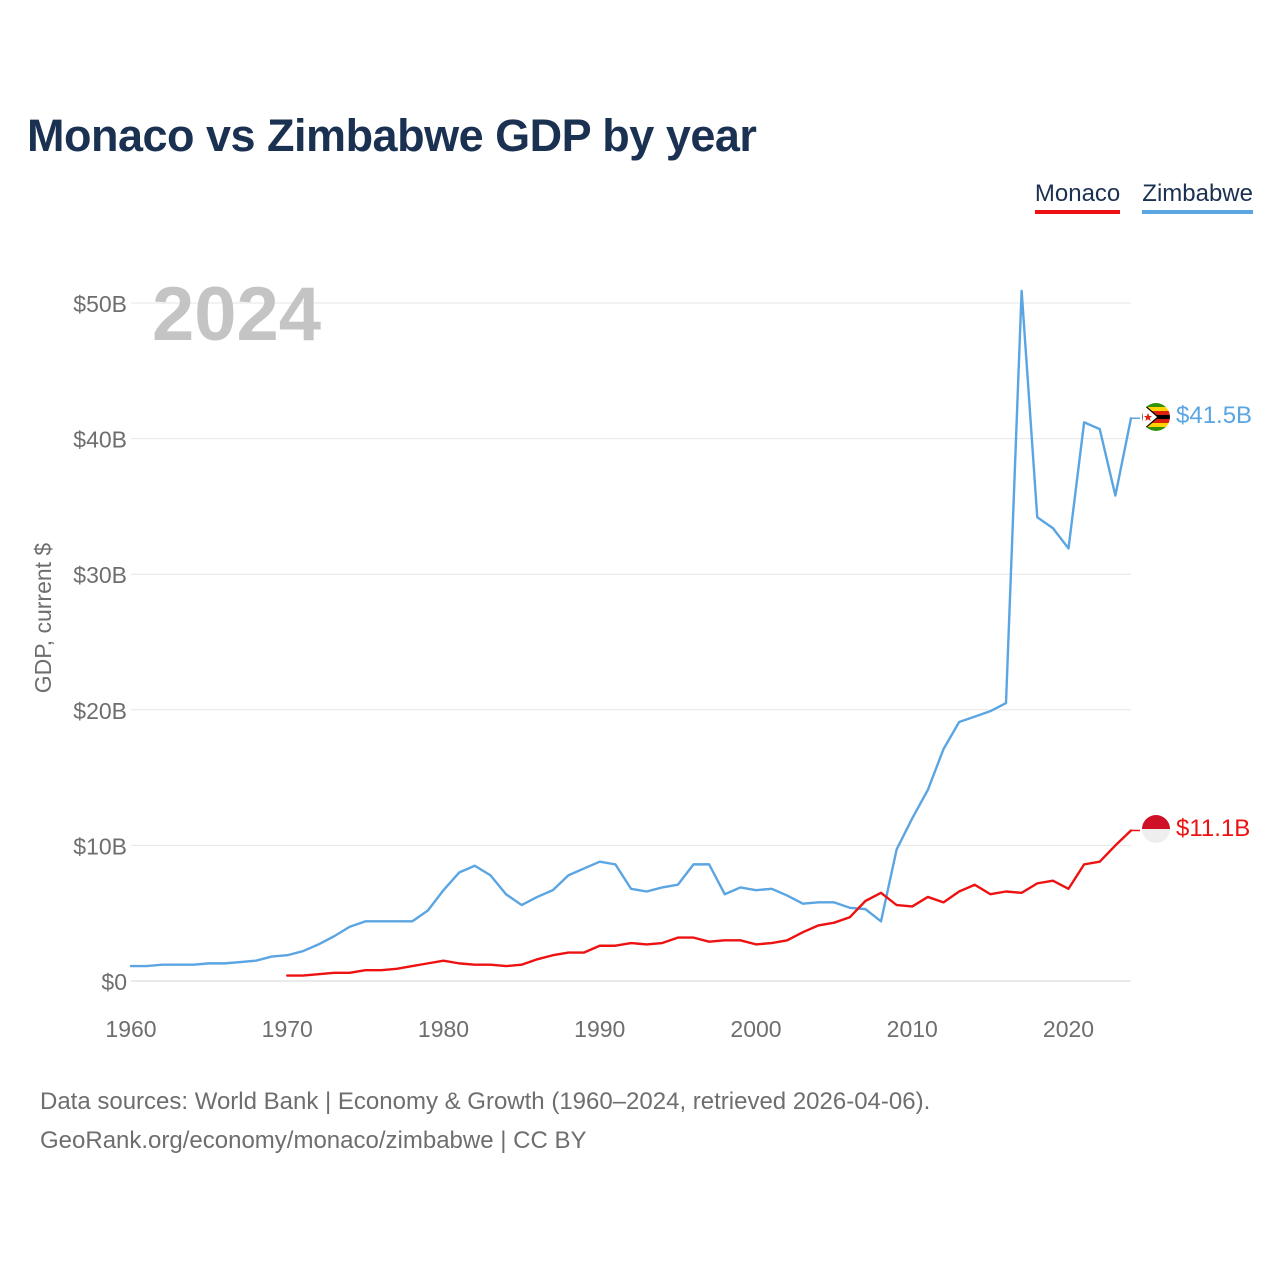 The width and height of the screenshot is (1280, 1280). I want to click on legend: Monaco Zimbabwe, so click(1143, 197).